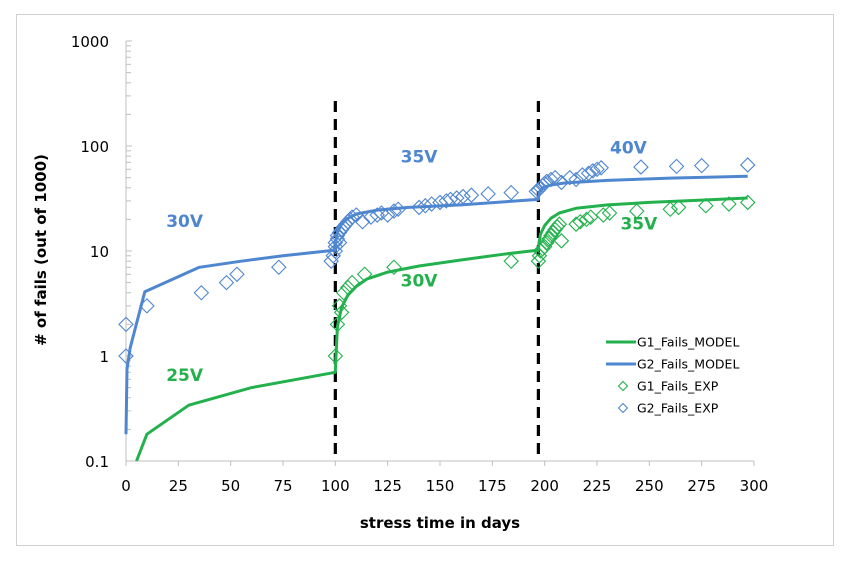  Describe the element at coordinates (754, 486) in the screenshot. I see `x-tick-label: 300` at that location.